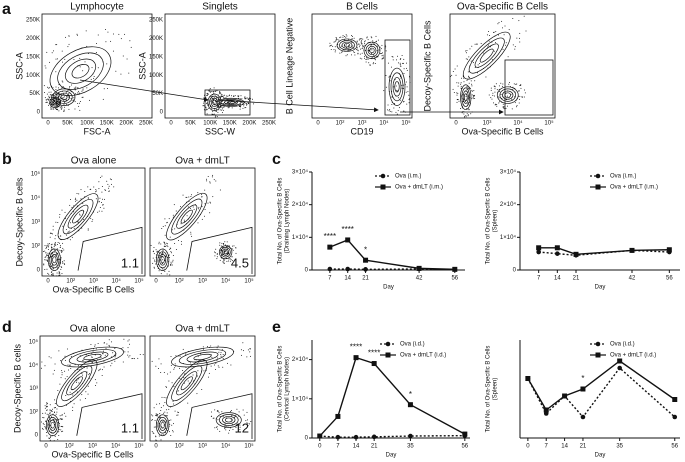 The height and width of the screenshot is (462, 685). I want to click on gate, so click(219, 416).